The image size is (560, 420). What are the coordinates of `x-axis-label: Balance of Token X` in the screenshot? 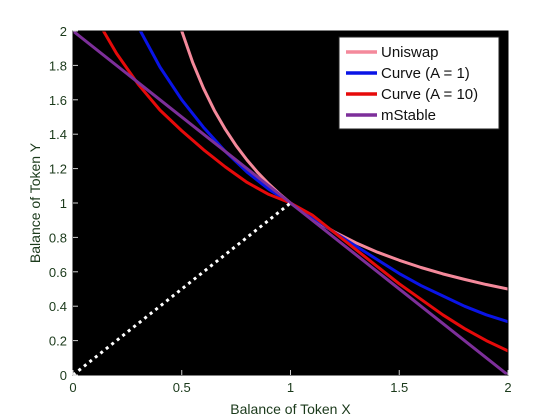 It's located at (290, 409).